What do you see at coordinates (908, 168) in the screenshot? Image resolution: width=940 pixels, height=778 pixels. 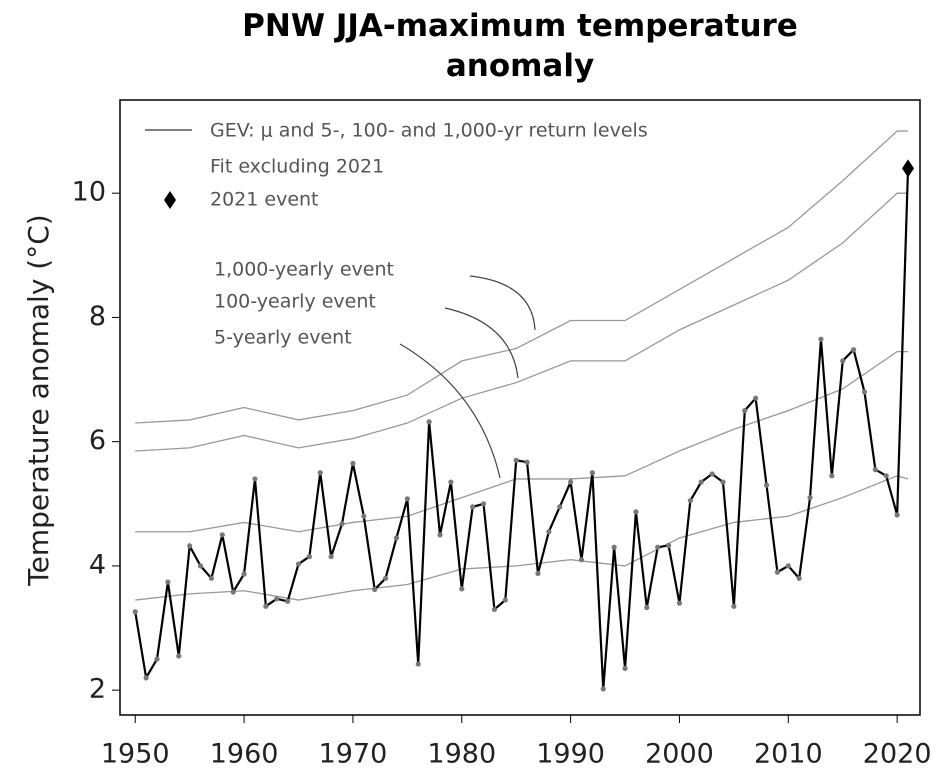 I see `event-marker` at bounding box center [908, 168].